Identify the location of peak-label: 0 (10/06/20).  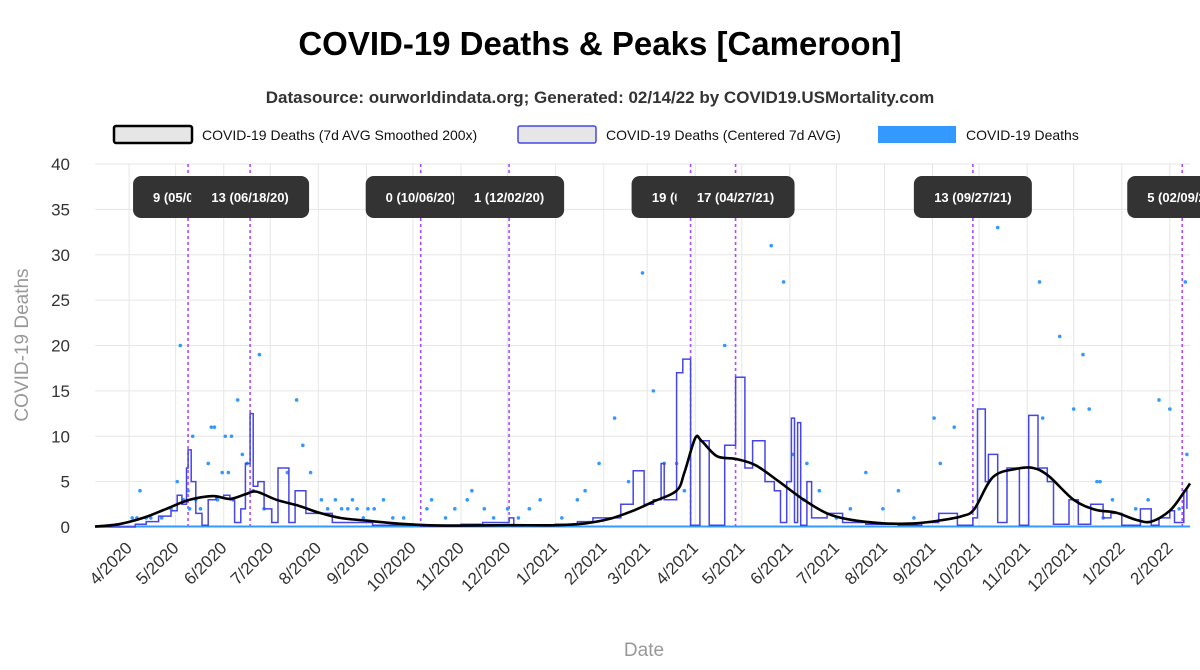
(420, 197).